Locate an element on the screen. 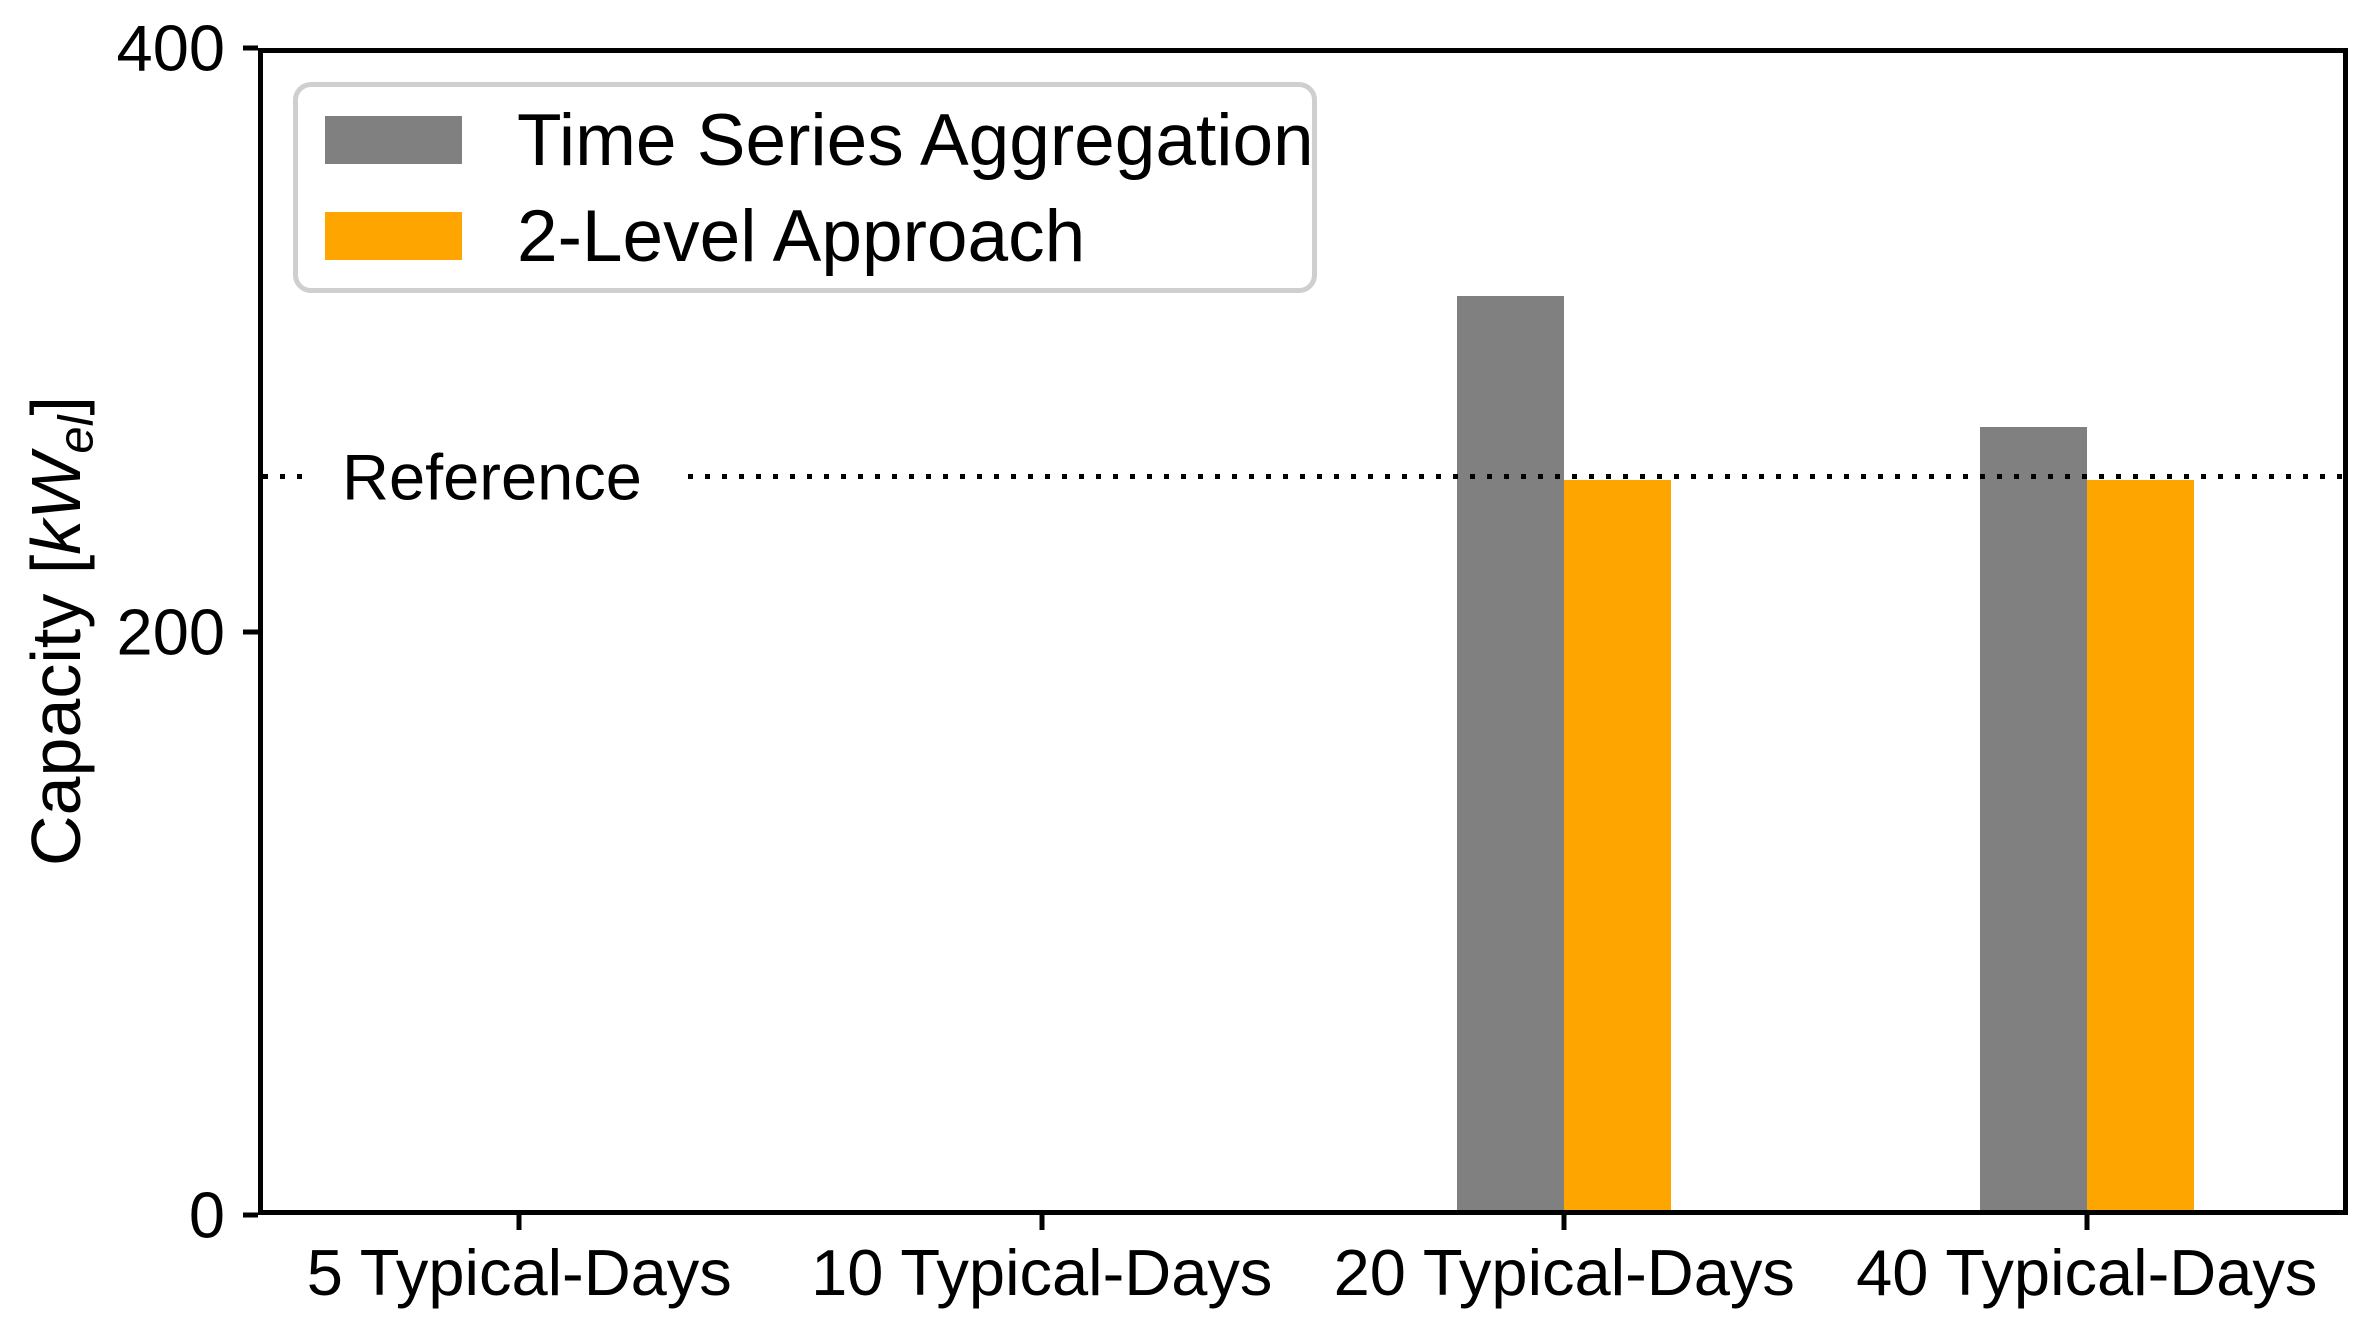 This screenshot has width=2374, height=1332. y-axis-spine-left is located at coordinates (260, 631).